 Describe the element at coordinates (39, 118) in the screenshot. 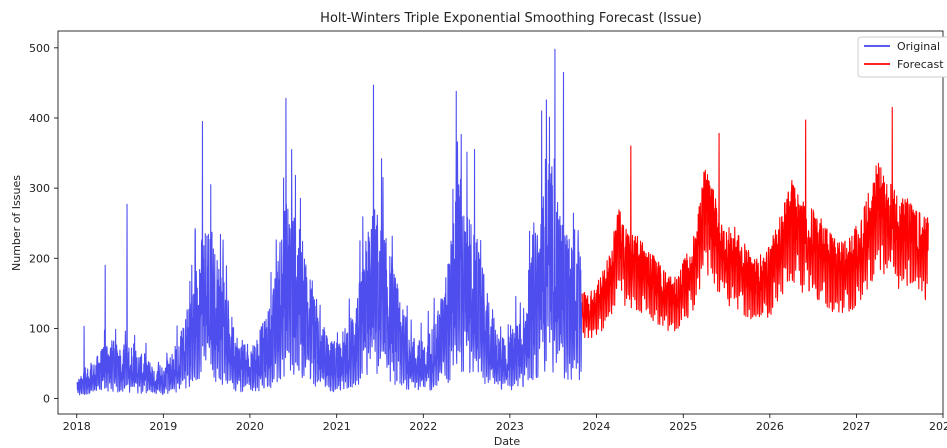

I see `y-tick-label: 400` at that location.